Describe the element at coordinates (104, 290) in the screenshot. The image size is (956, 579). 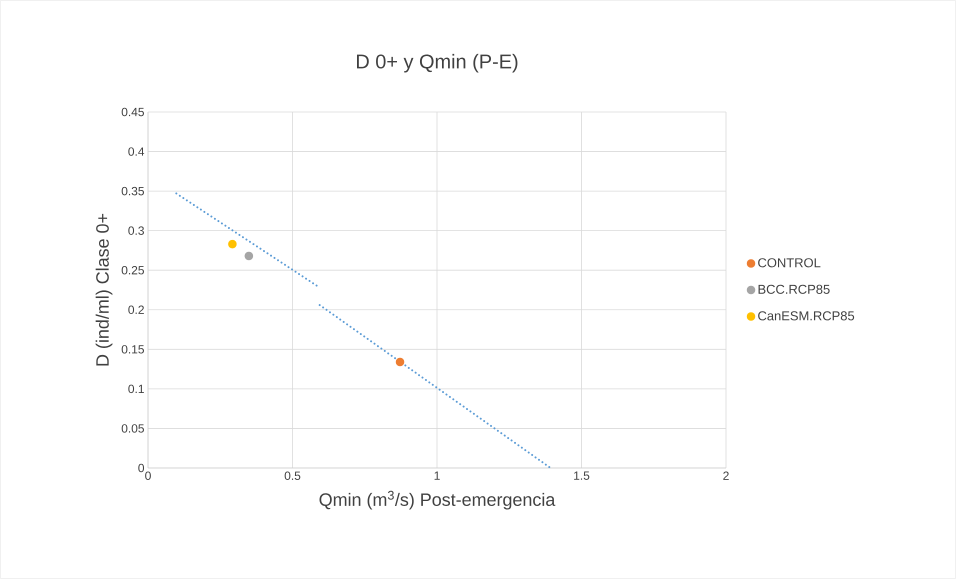
I see `y-axis-title: D (ind/ml) Clase 0+` at that location.